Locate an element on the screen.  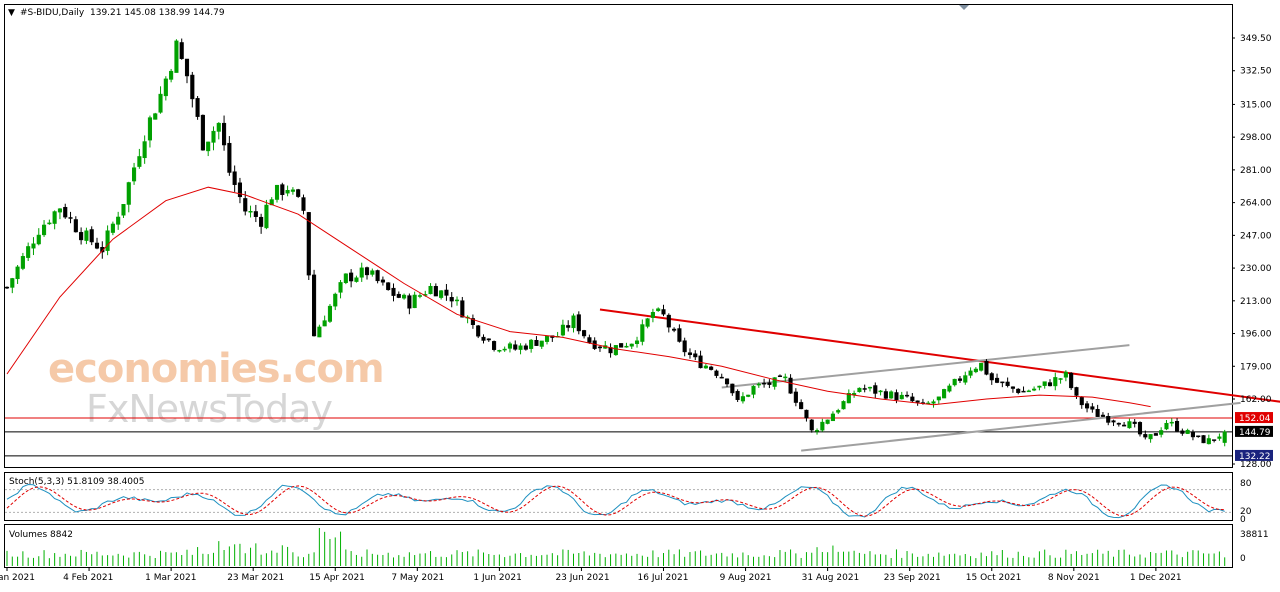
y-tick-label: 247.00 is located at coordinates (1256, 236).